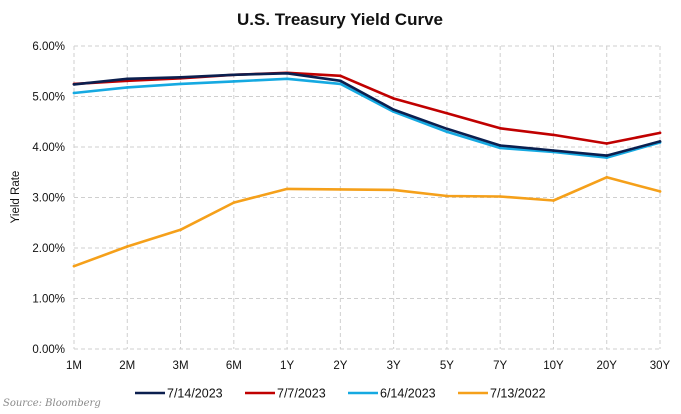  I want to click on chart-title: U.S. Treasury Yield Curve, so click(340, 19).